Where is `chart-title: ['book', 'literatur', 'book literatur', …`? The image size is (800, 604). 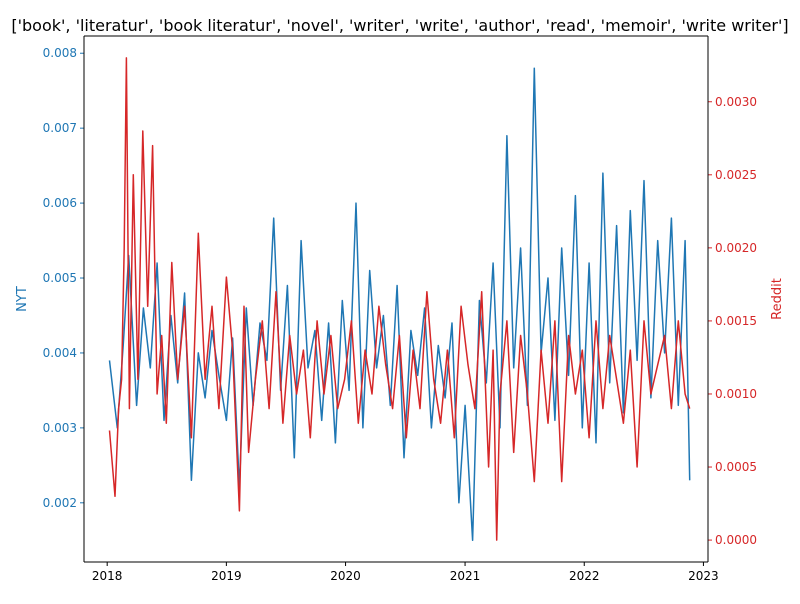
chart-title: ['book', 'literatur', 'book literatur', … is located at coordinates (399, 25).